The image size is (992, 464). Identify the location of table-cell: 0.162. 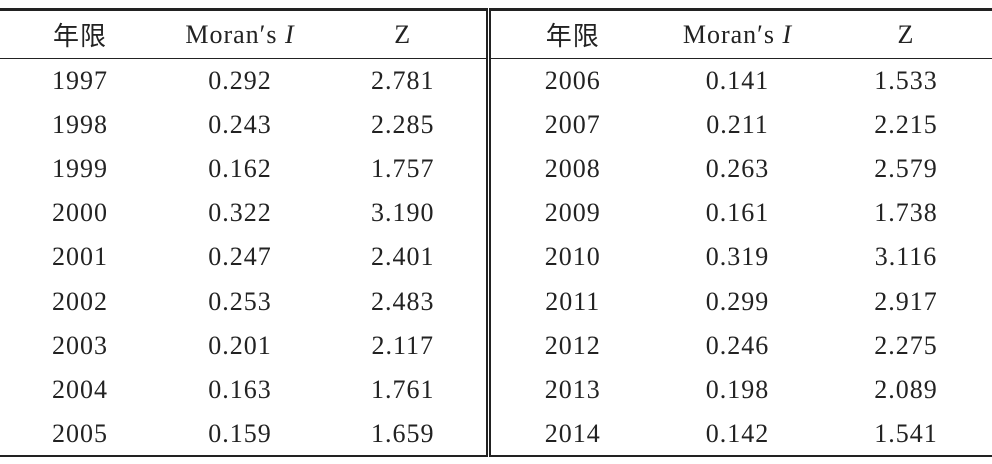
(240, 168).